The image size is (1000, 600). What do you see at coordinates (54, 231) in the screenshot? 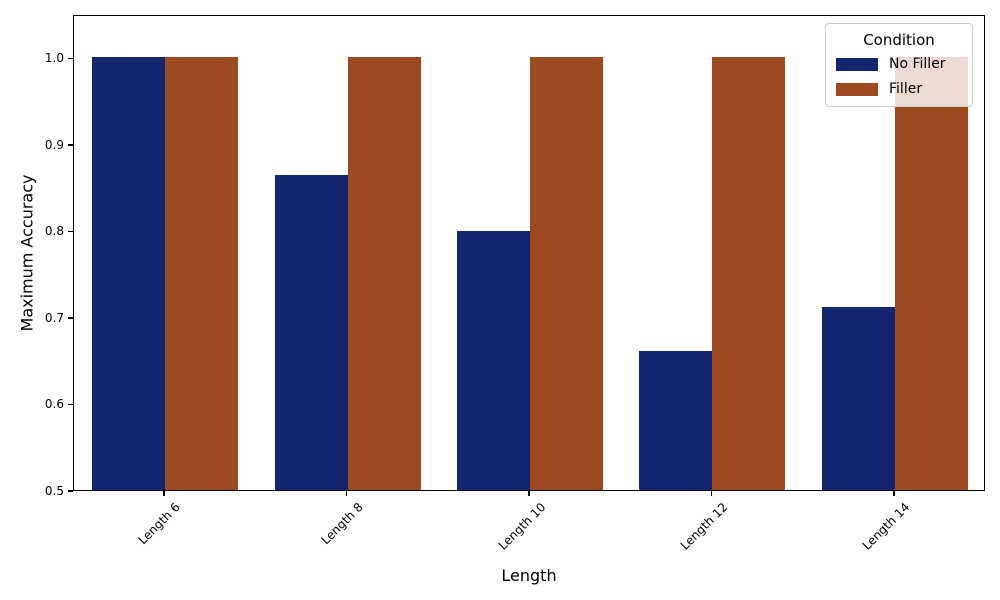
I see `y-tick-label: 0.8` at bounding box center [54, 231].